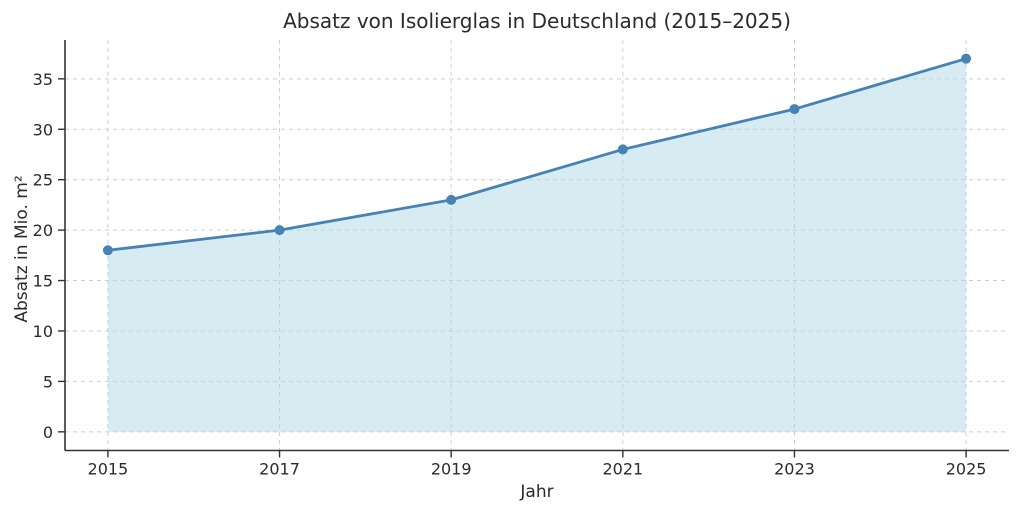 The width and height of the screenshot is (1024, 512). I want to click on y-tick-label: 25, so click(43, 180).